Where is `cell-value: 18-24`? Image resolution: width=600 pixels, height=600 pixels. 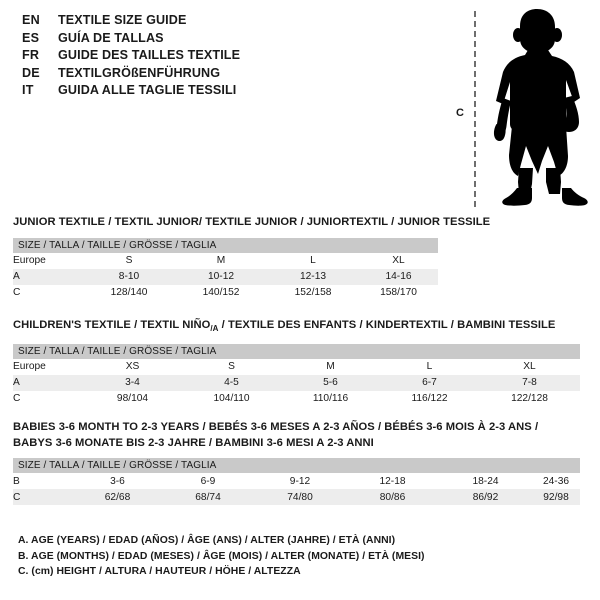 cell-value: 18-24 is located at coordinates (485, 481).